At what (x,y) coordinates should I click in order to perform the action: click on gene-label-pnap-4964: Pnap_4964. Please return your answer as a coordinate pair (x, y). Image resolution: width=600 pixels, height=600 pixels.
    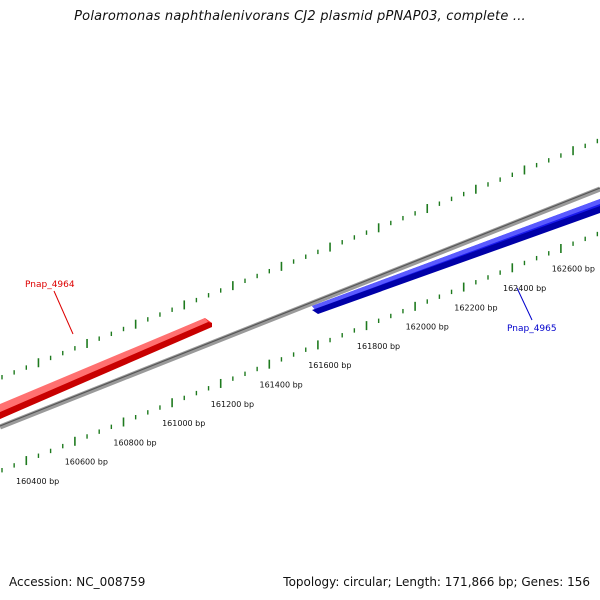
    Looking at the image, I should click on (50, 285).